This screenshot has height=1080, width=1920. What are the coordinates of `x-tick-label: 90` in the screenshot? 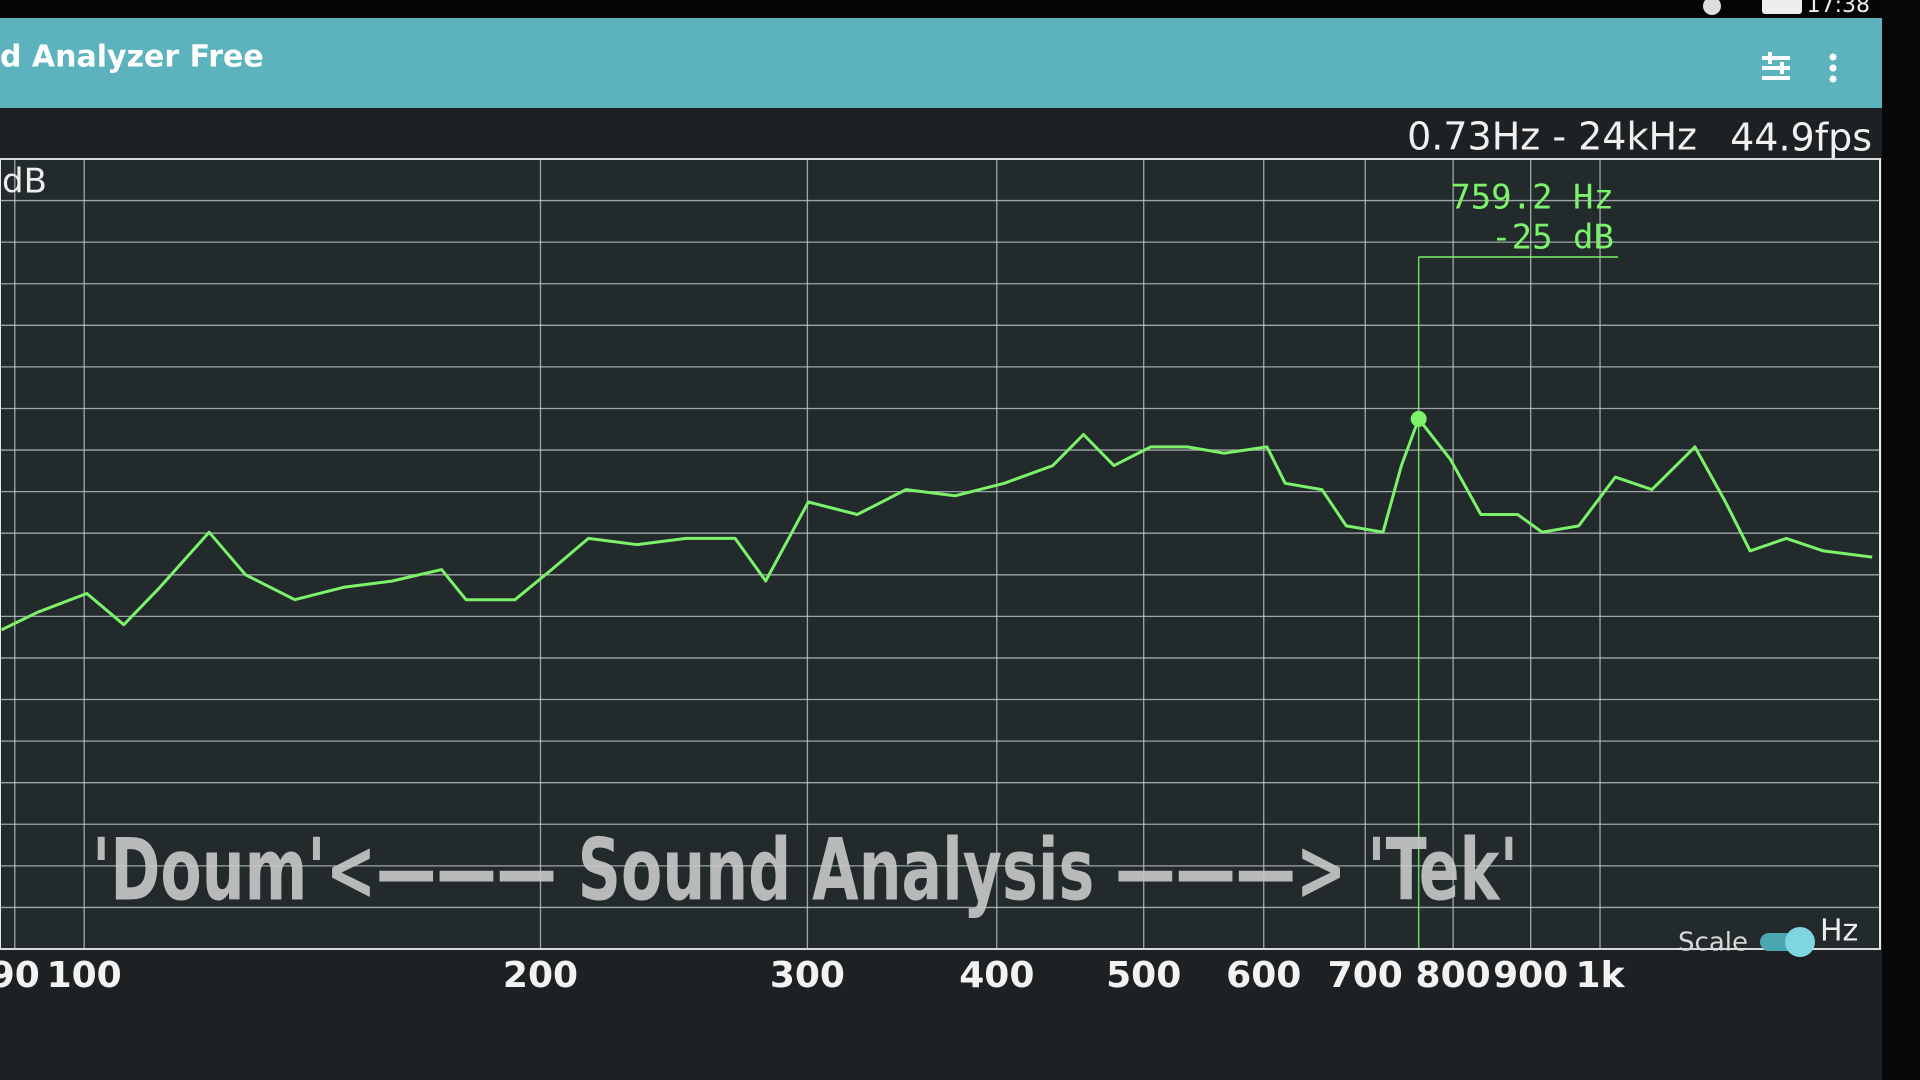 It's located at (20, 975).